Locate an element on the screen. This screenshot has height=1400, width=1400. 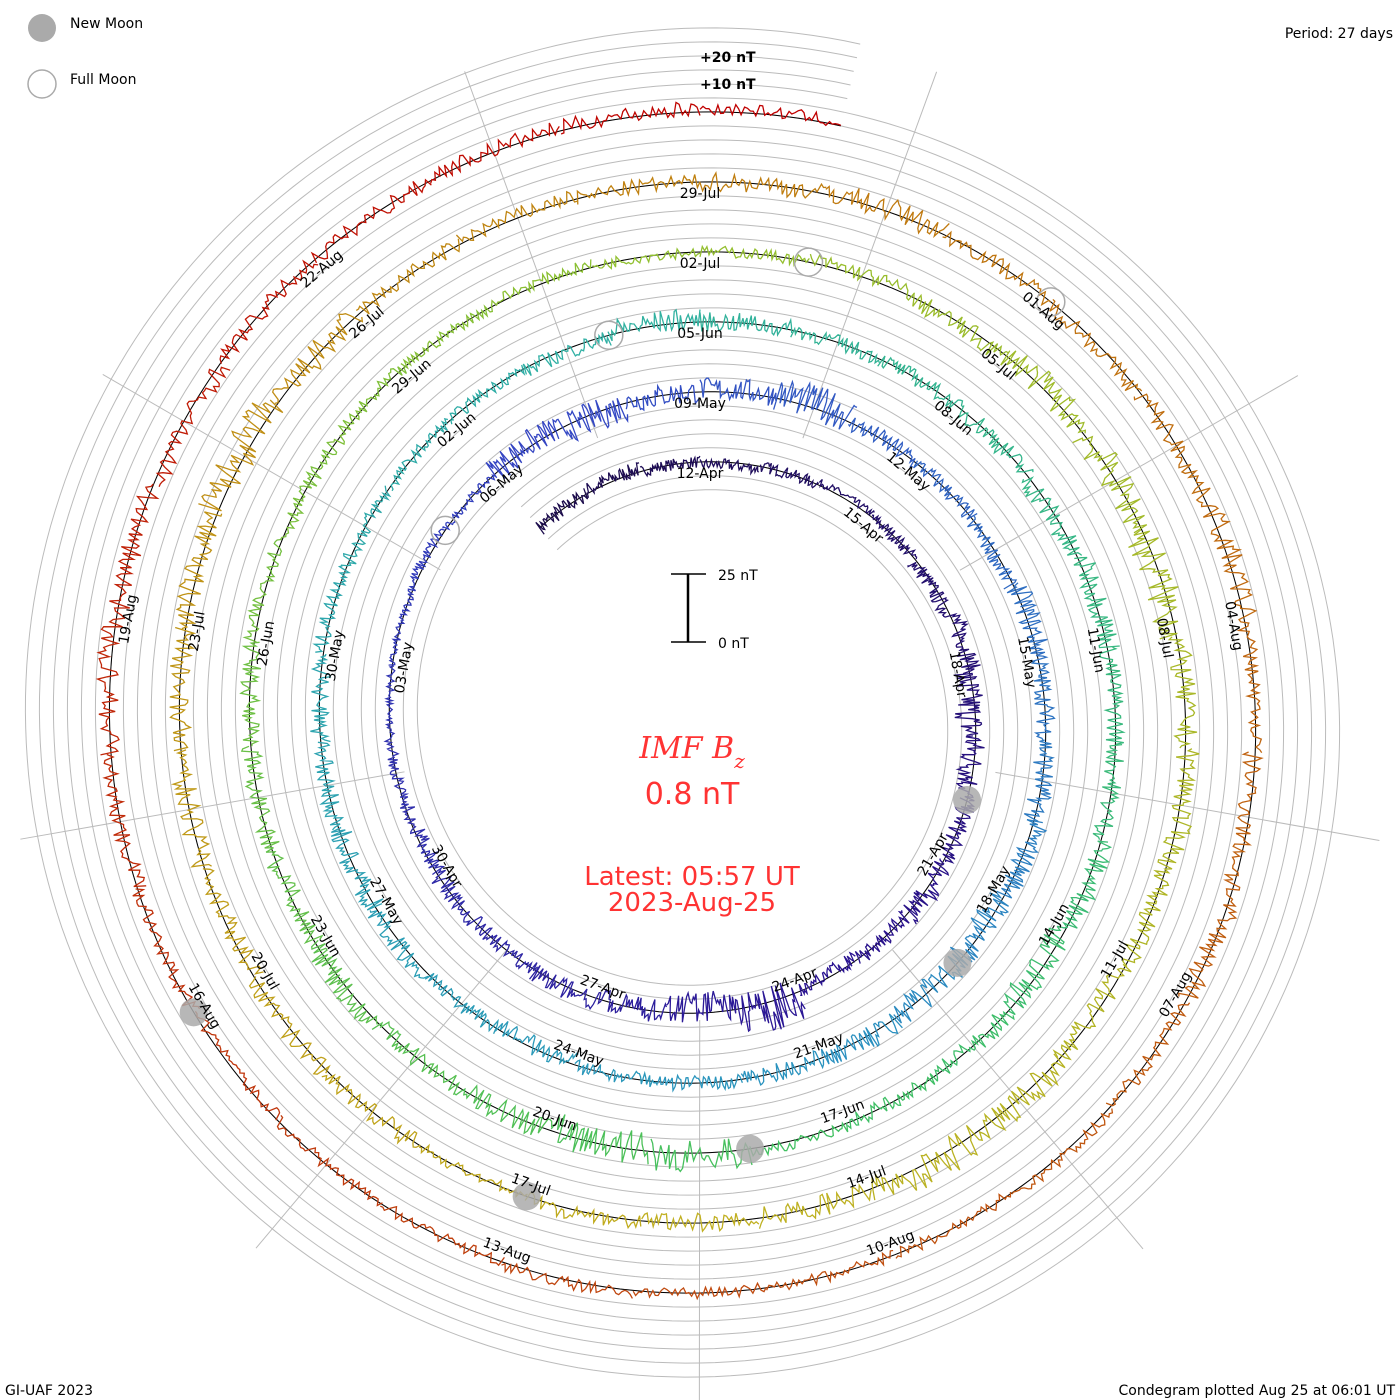
date-label: 05-Jun is located at coordinates (700, 334).